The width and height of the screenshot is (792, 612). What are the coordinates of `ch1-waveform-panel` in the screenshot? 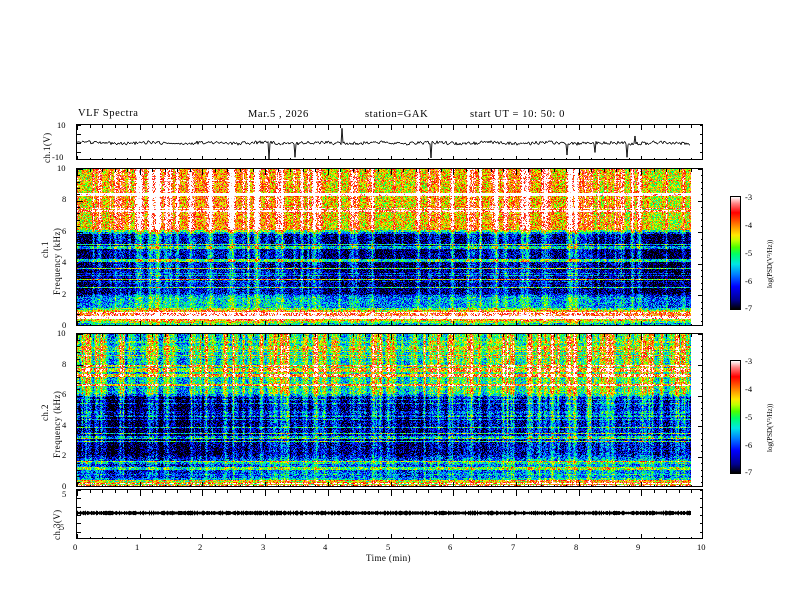 It's located at (389, 142).